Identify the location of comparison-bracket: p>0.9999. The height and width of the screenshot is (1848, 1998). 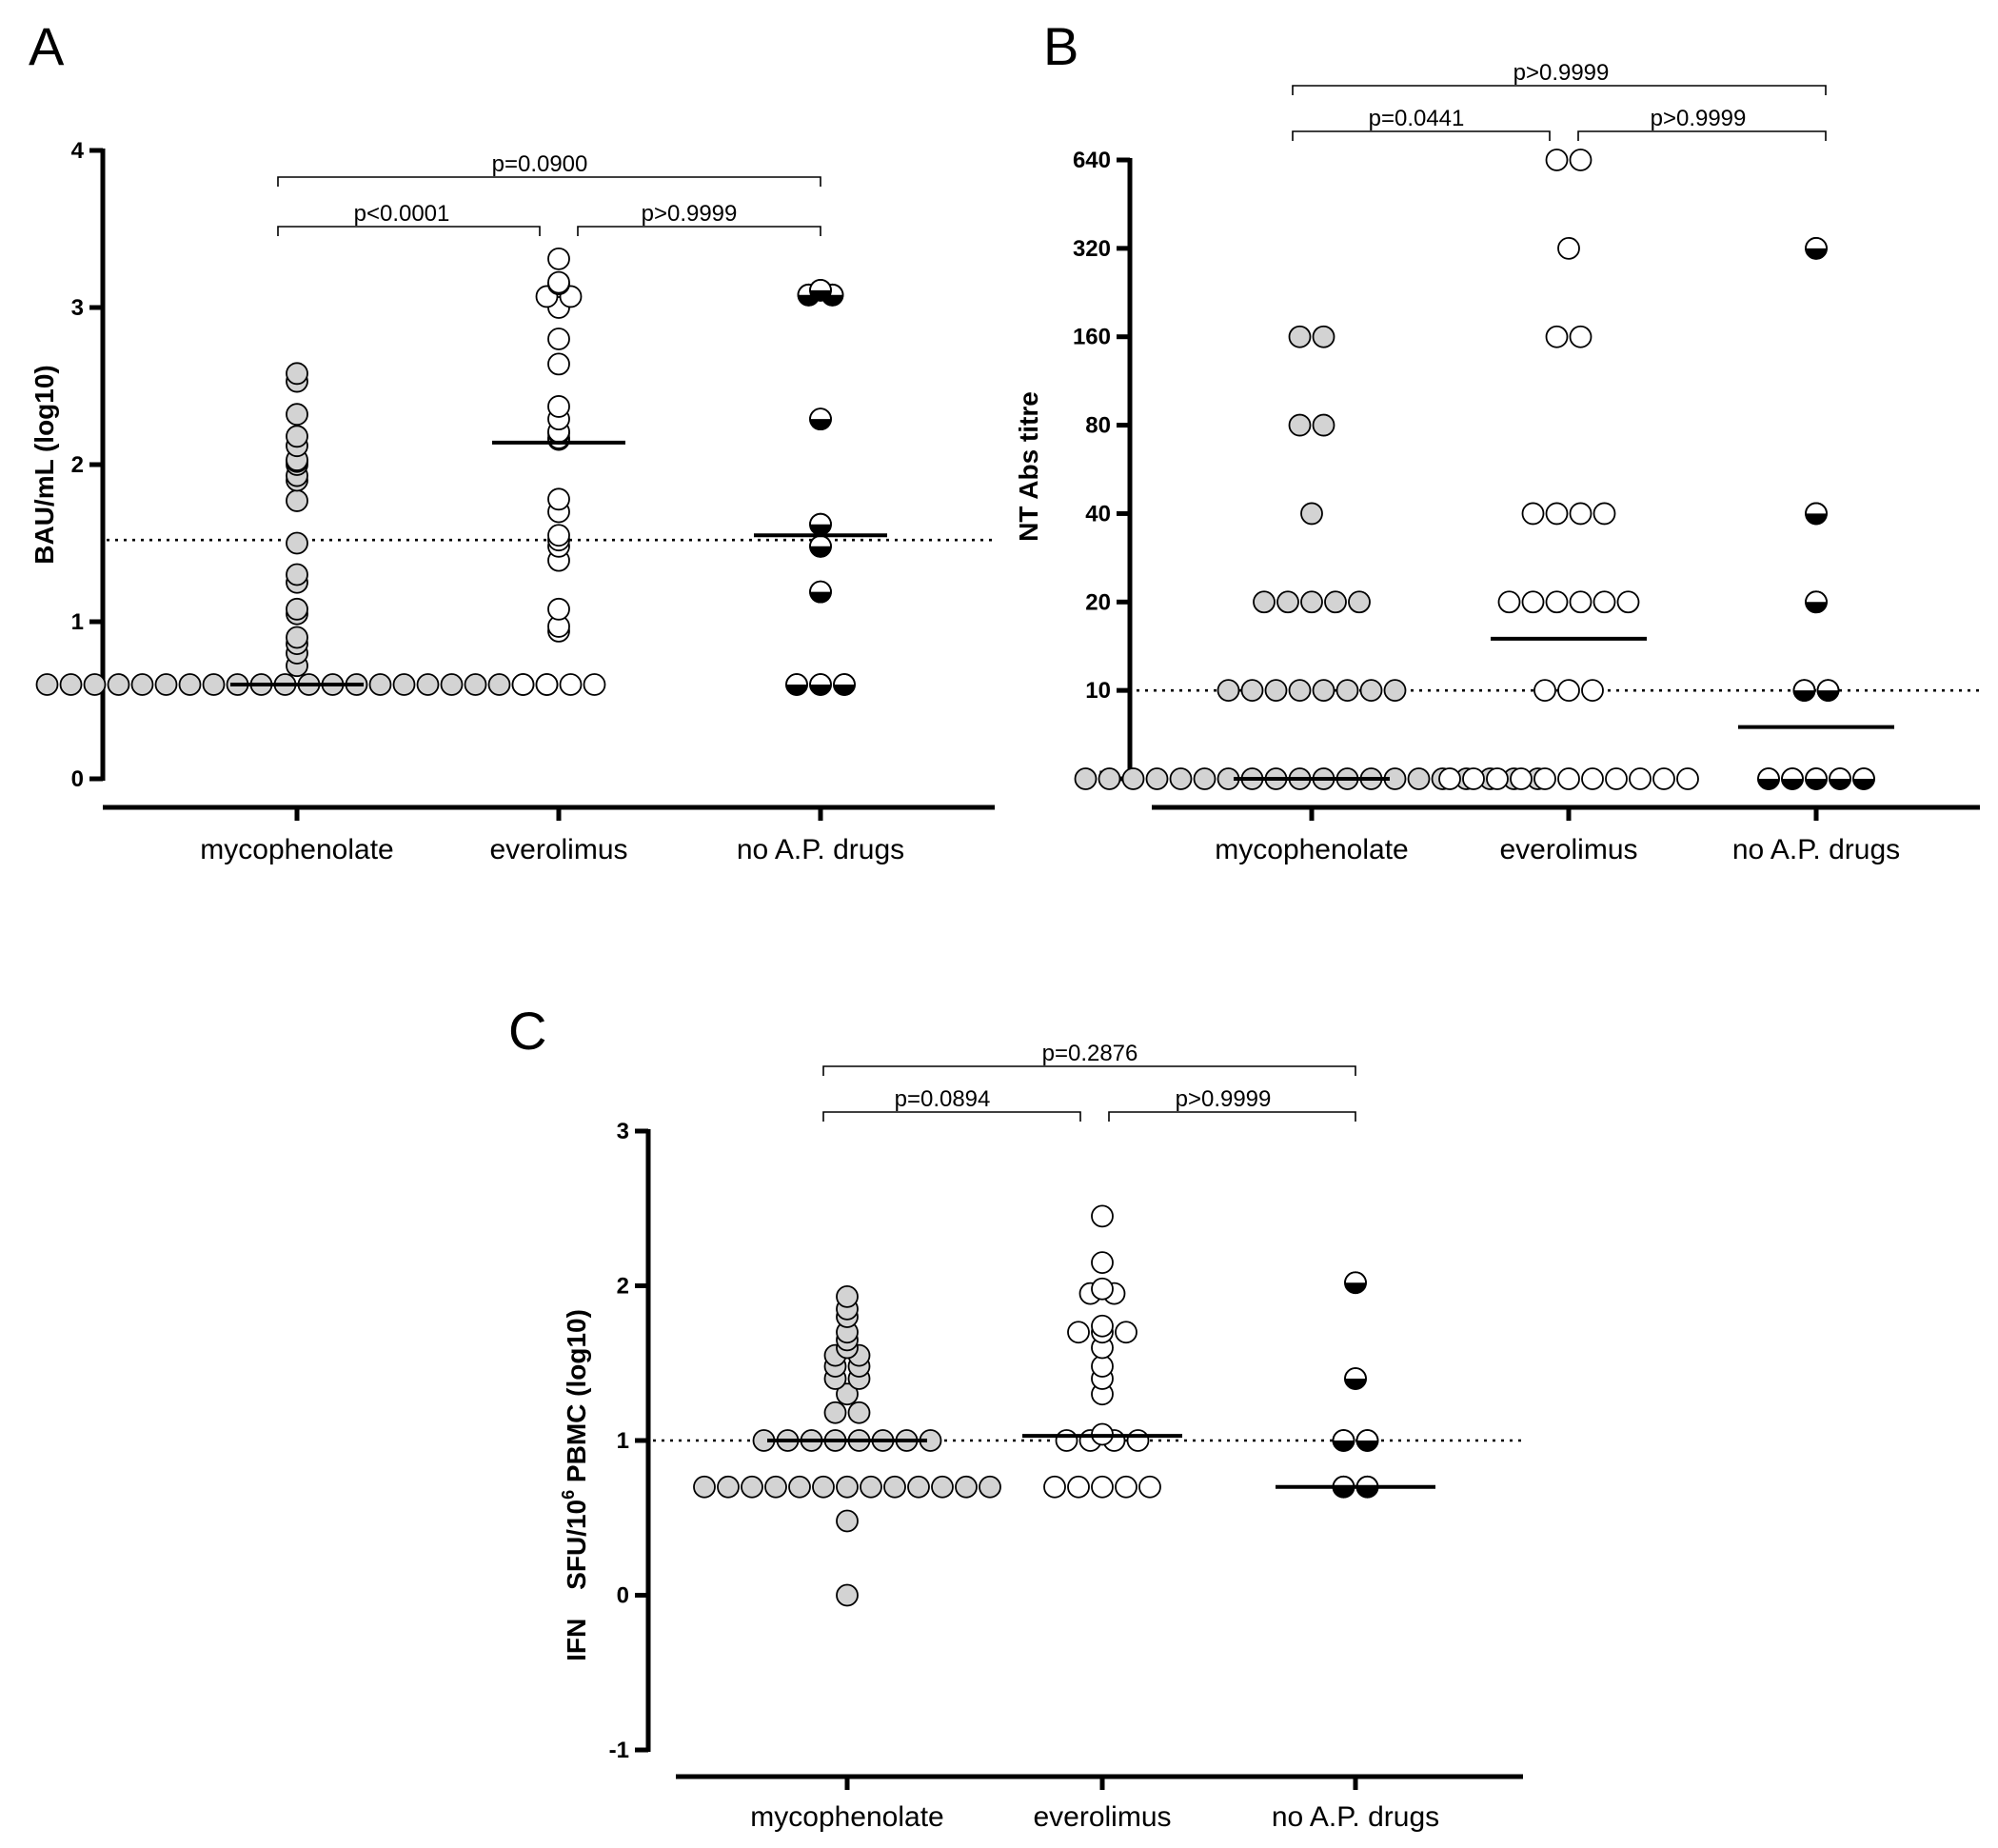
(699, 218).